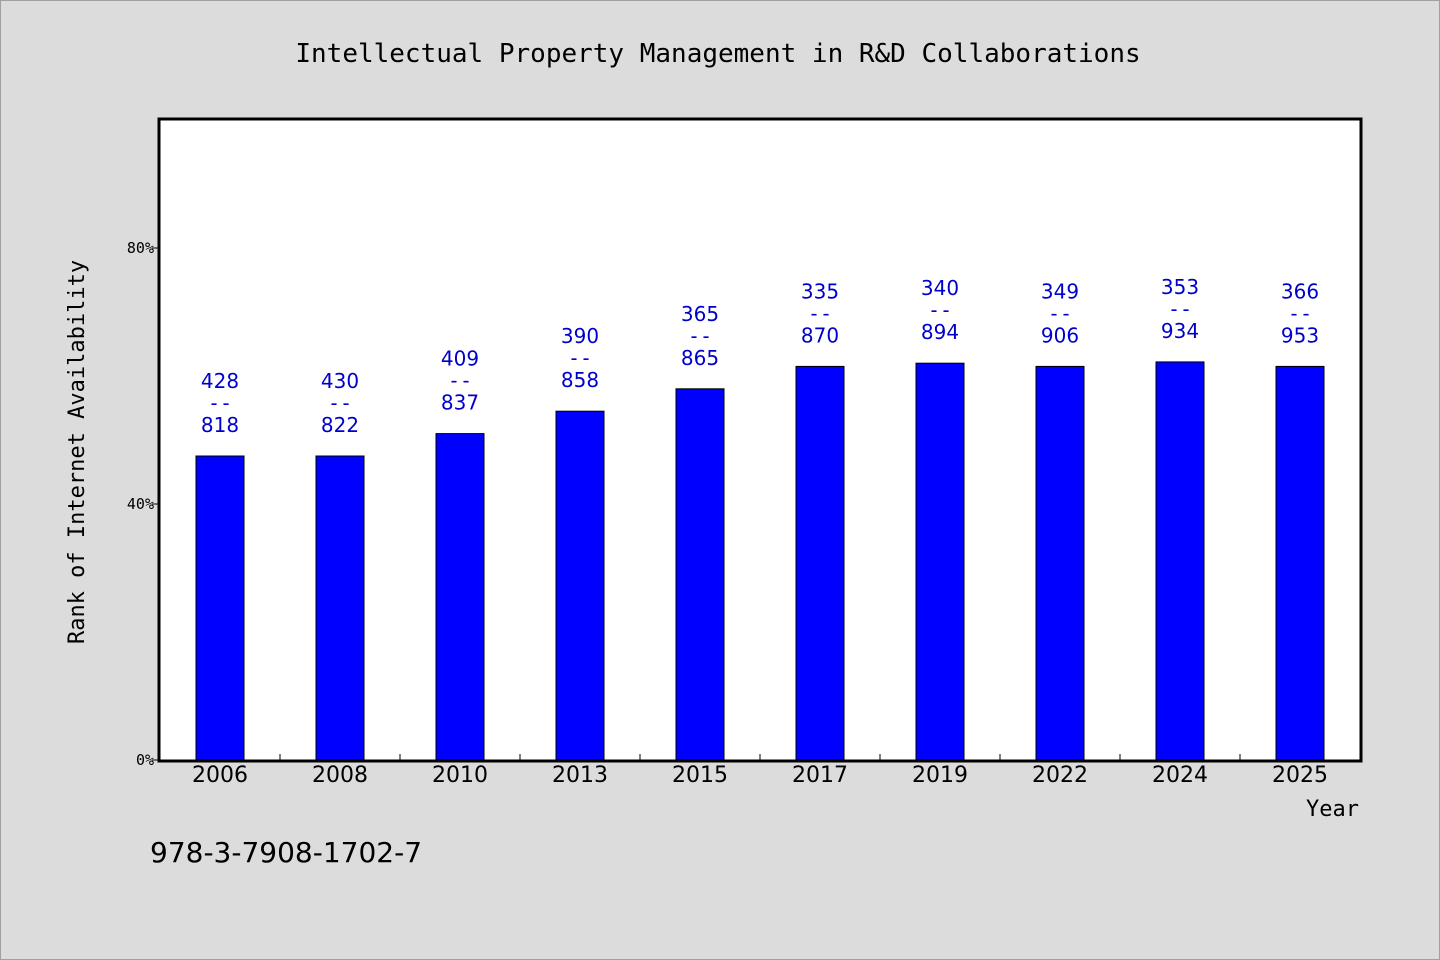  What do you see at coordinates (940, 332) in the screenshot?
I see `data-label-bottom-2019: 894` at bounding box center [940, 332].